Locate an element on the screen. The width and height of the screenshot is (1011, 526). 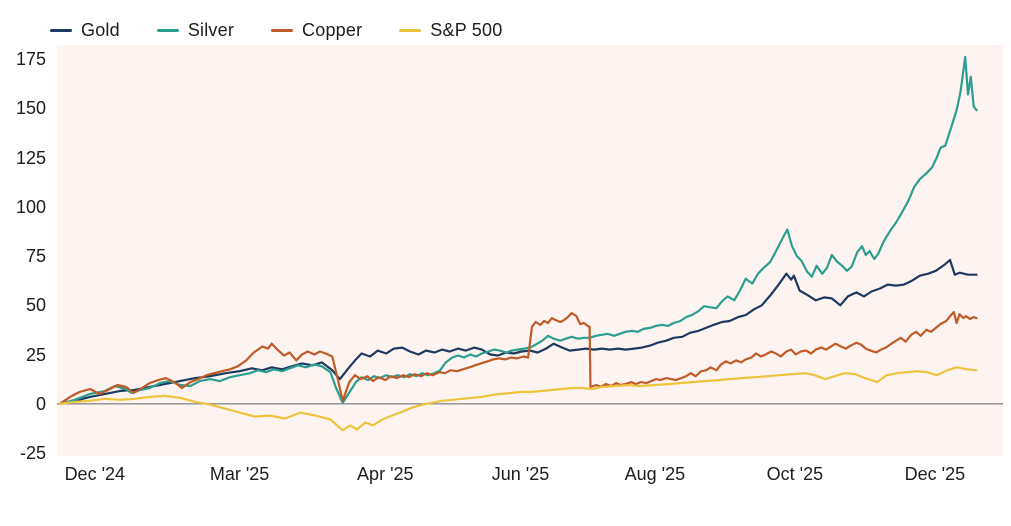
y-tick-label-0: 0 is located at coordinates (40, 403).